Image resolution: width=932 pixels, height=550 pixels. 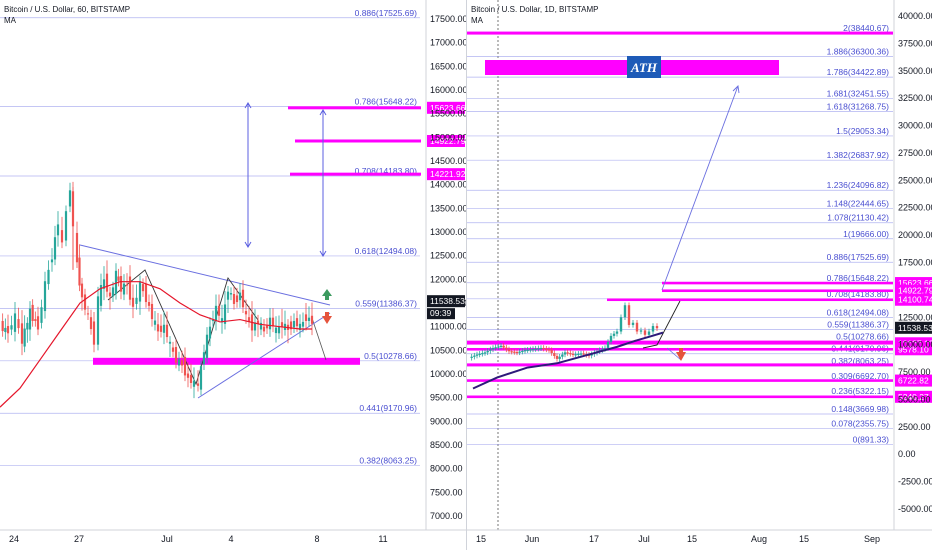 I want to click on time-axis: 15 Jun 17 Jul 15 Aug 15 Sep, so click(x=699, y=536).